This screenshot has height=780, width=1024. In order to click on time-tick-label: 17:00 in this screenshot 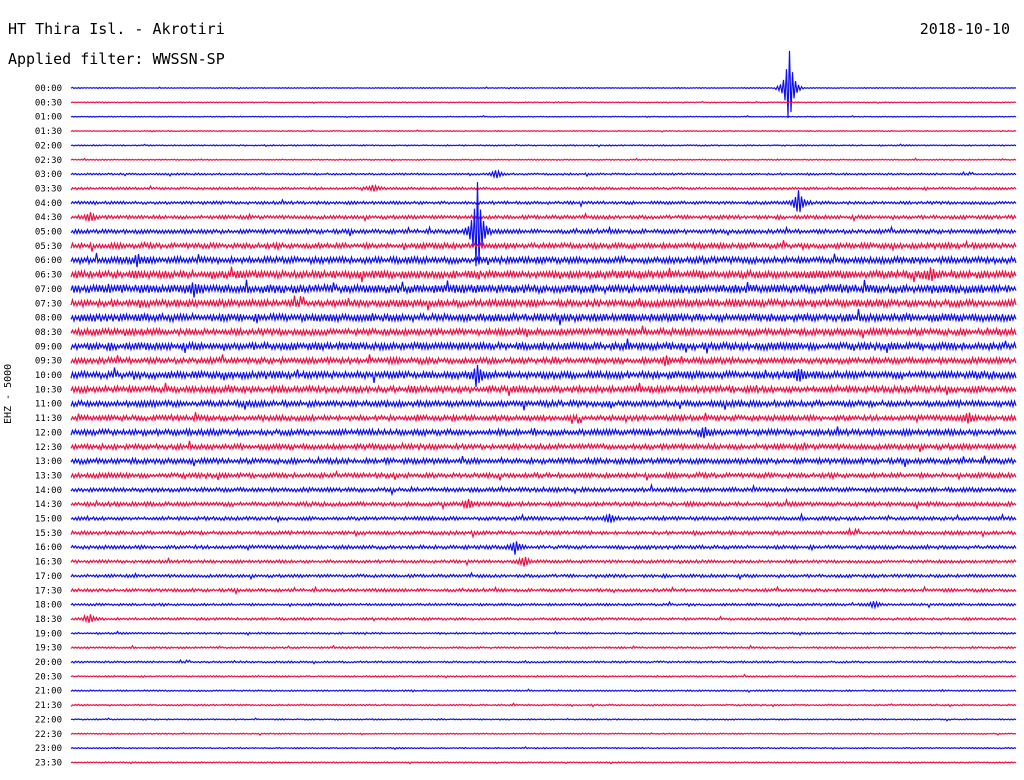, I will do `click(48, 577)`.